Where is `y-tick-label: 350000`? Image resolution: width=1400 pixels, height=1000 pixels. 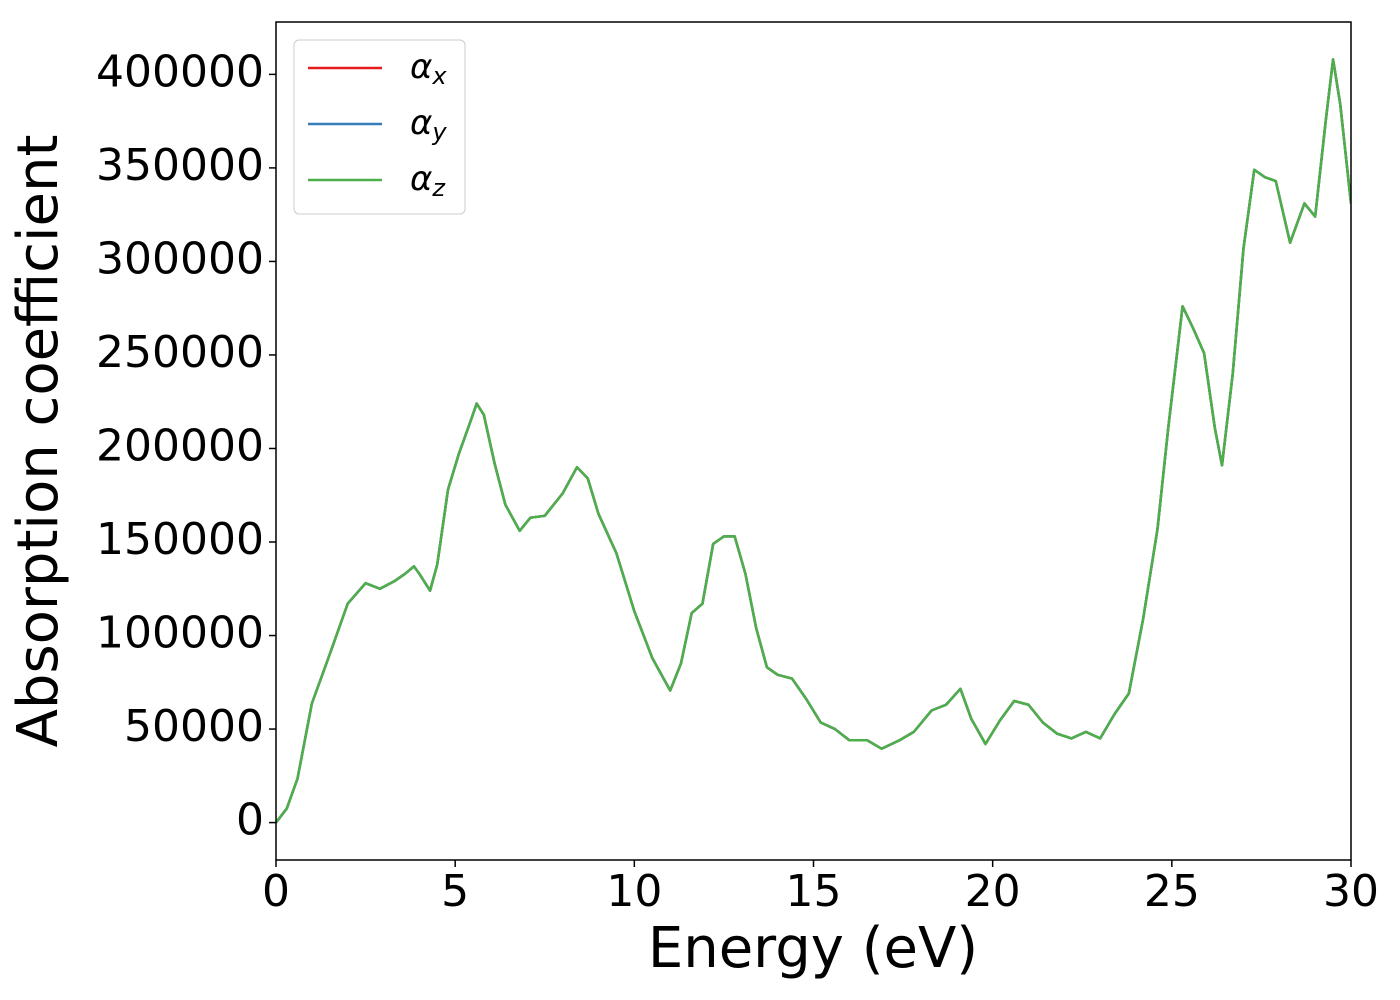
y-tick-label: 350000 is located at coordinates (180, 165).